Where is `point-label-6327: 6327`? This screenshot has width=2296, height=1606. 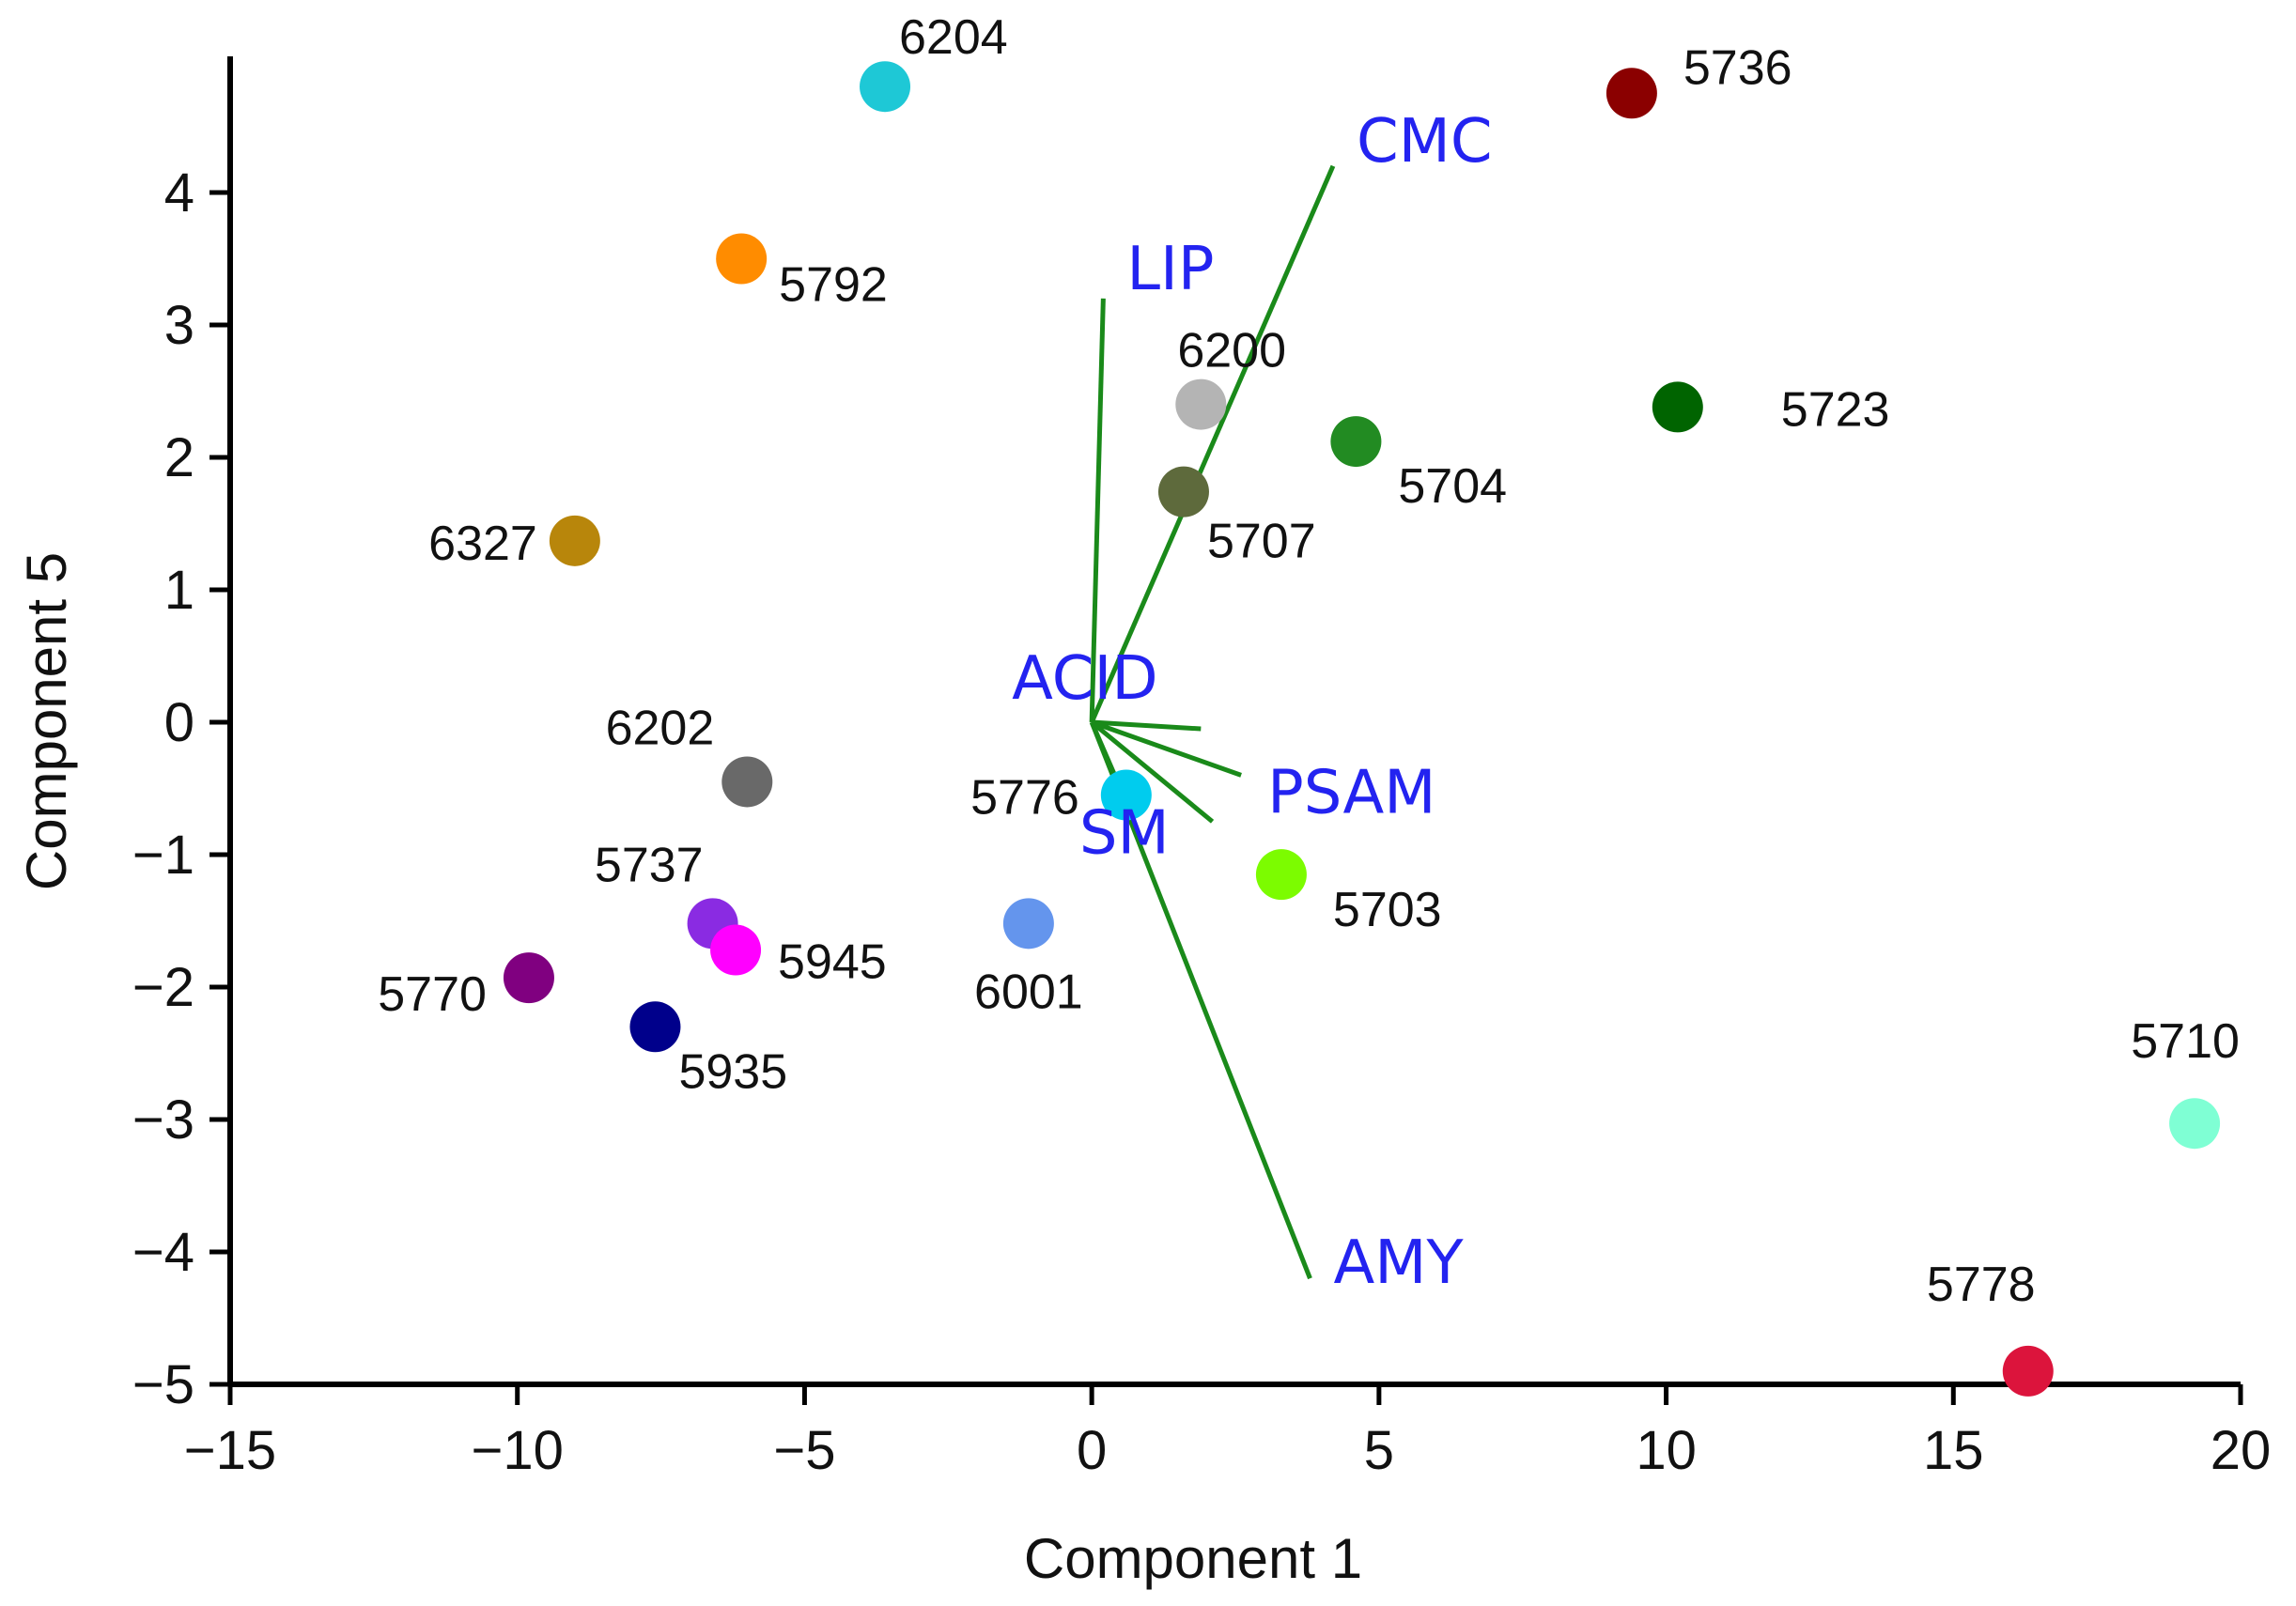 point-label-6327: 6327 is located at coordinates (482, 544).